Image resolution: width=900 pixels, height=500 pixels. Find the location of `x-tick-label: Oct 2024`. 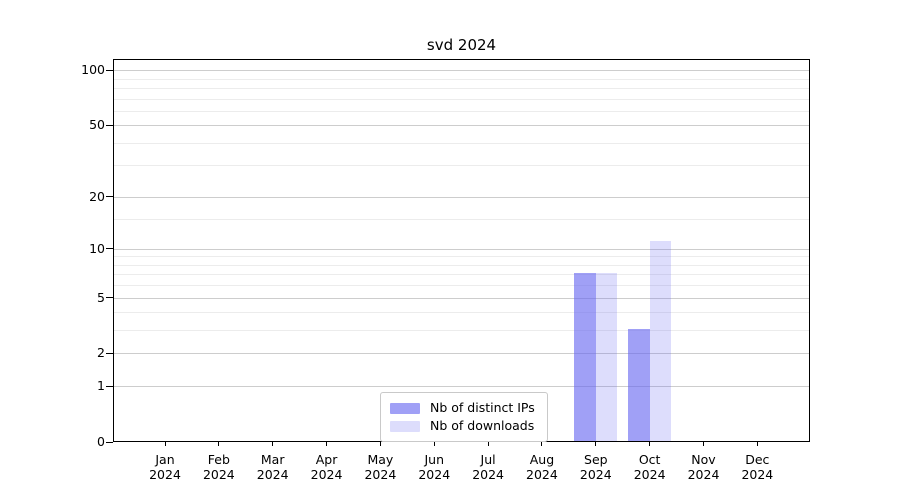

x-tick-label: Oct 2024 is located at coordinates (650, 467).